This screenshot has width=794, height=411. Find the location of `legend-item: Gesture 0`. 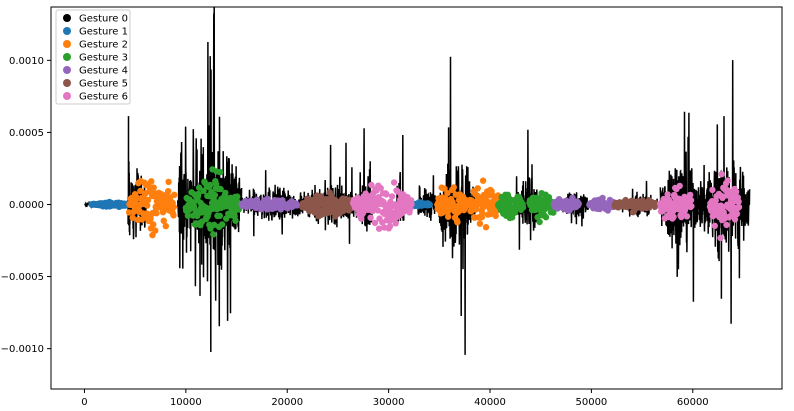

legend-item: Gesture 0 is located at coordinates (95, 19).